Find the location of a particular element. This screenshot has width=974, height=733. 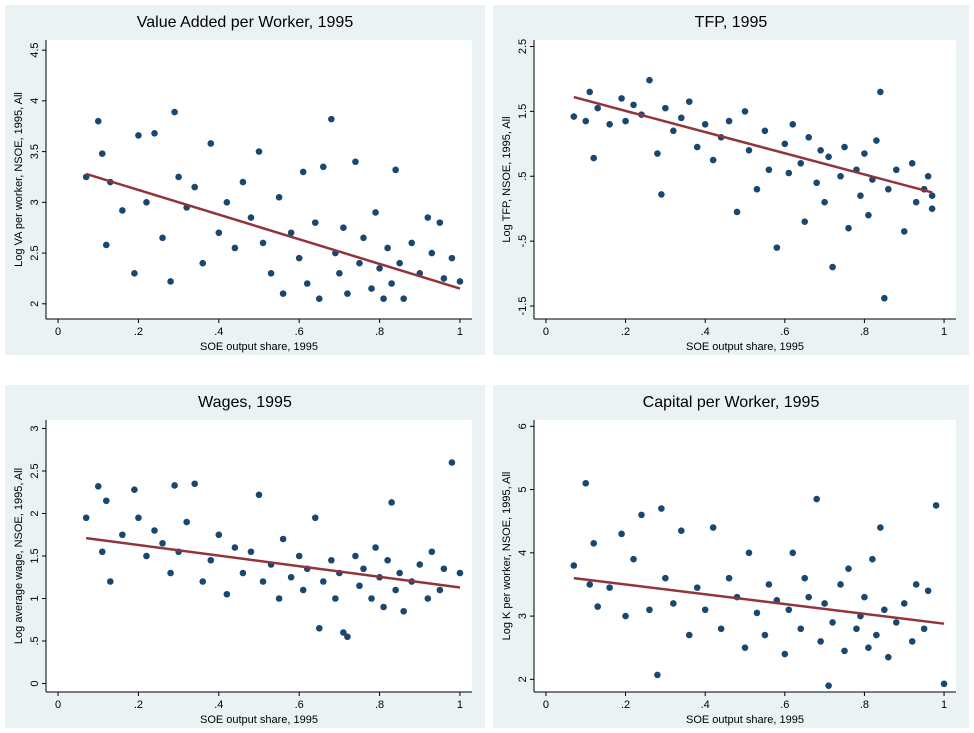

x-tick-label: .8 is located at coordinates (864, 705).